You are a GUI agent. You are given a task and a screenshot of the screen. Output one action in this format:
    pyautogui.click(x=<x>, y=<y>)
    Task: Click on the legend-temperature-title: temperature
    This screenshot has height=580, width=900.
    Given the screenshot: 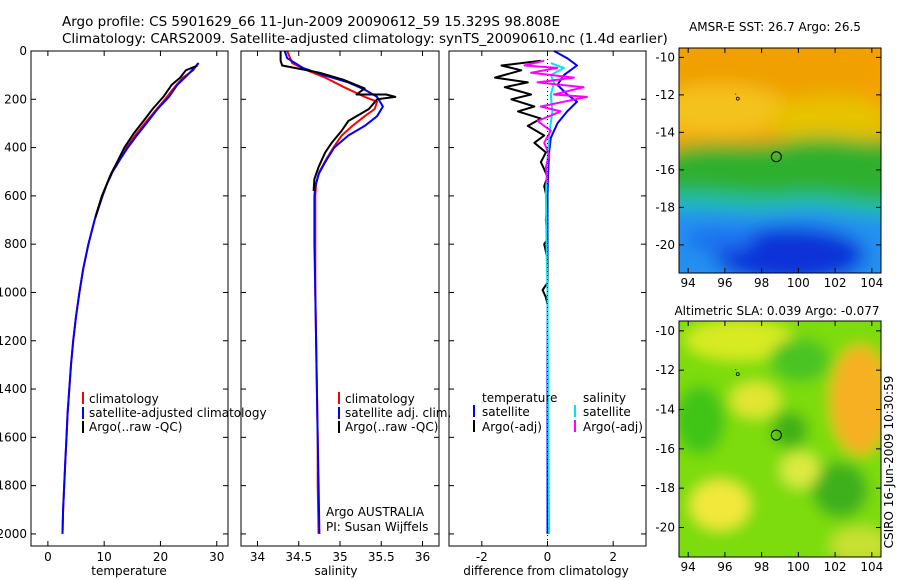 What is the action you would take?
    pyautogui.click(x=519, y=398)
    